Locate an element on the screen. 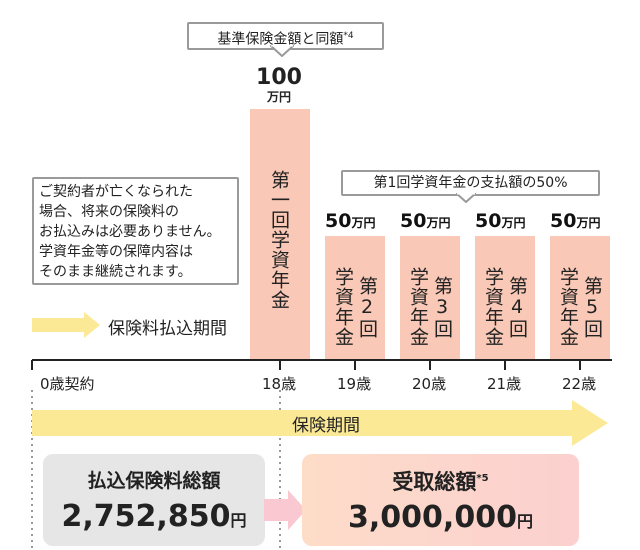 The width and height of the screenshot is (640, 550). coverage-period-arrow is located at coordinates (320, 423).